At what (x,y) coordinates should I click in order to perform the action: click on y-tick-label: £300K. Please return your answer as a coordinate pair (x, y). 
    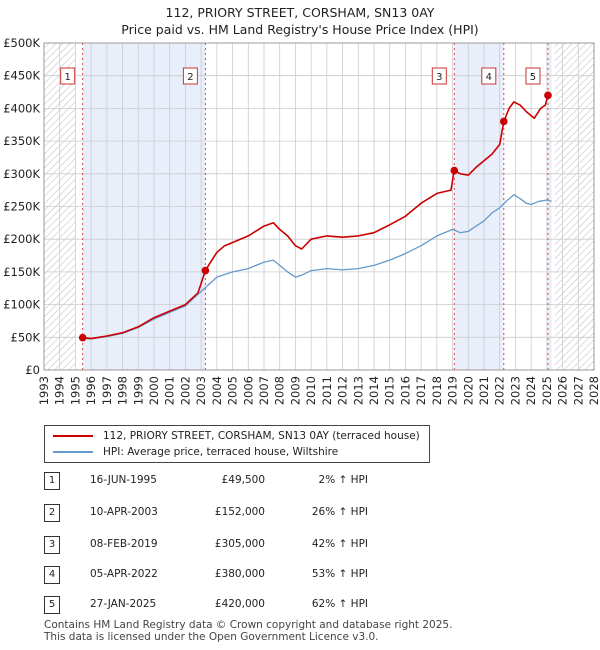
    Looking at the image, I should click on (21, 174).